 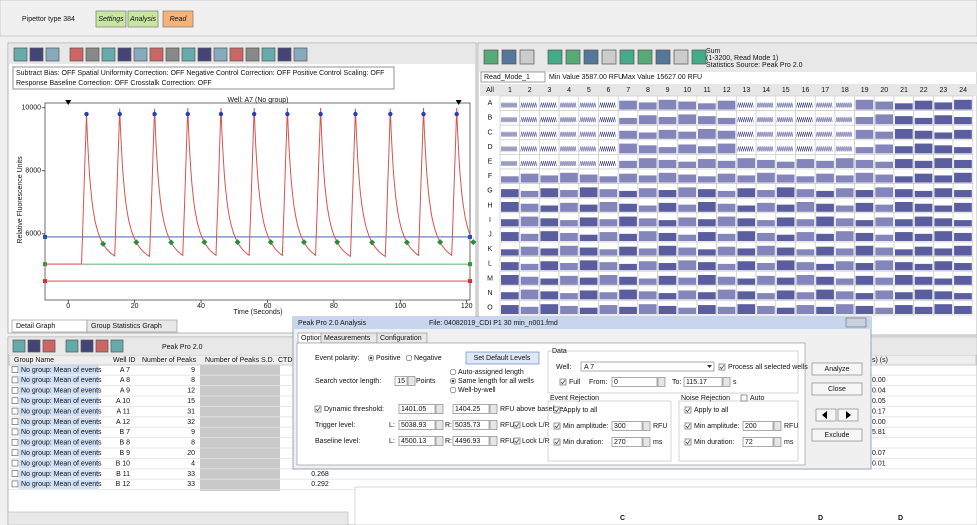 I want to click on input-value: 270, so click(x=620, y=442).